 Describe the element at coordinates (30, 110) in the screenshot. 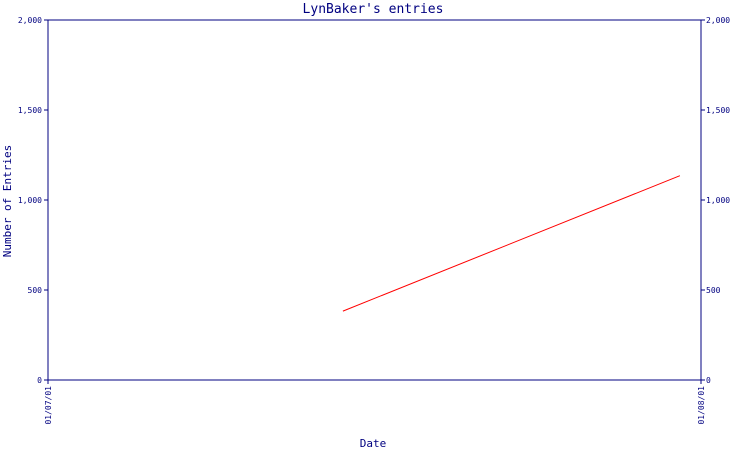

I see `y-tick-label-left: 1,500` at that location.